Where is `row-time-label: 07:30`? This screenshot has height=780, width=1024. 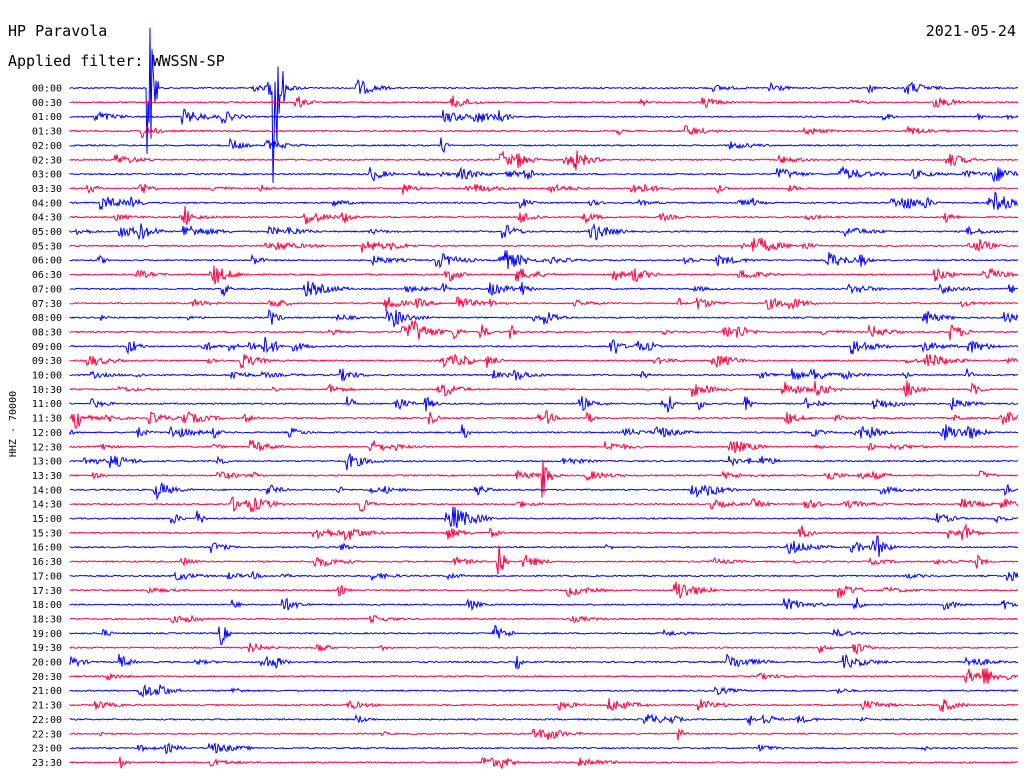 row-time-label: 07:30 is located at coordinates (47, 304).